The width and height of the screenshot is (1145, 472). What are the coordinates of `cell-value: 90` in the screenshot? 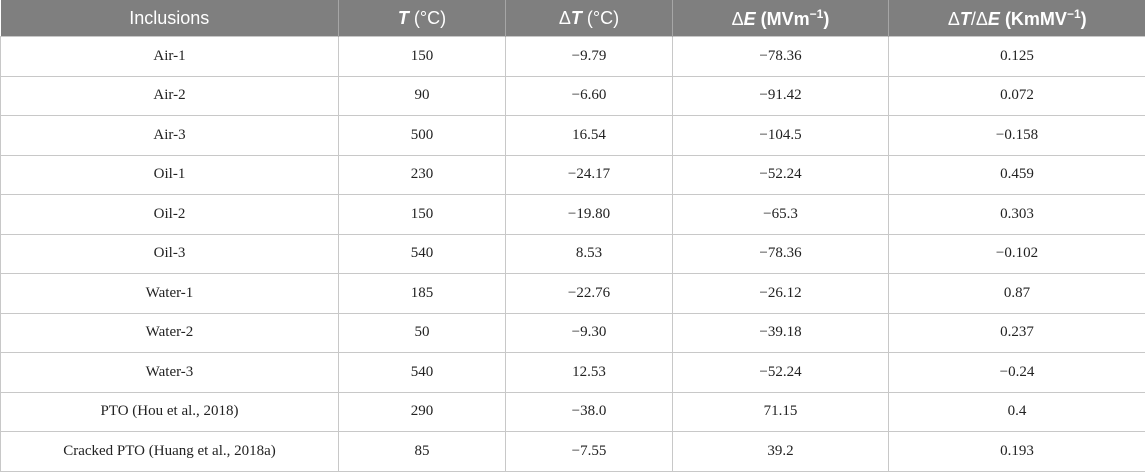 It's located at (422, 95).